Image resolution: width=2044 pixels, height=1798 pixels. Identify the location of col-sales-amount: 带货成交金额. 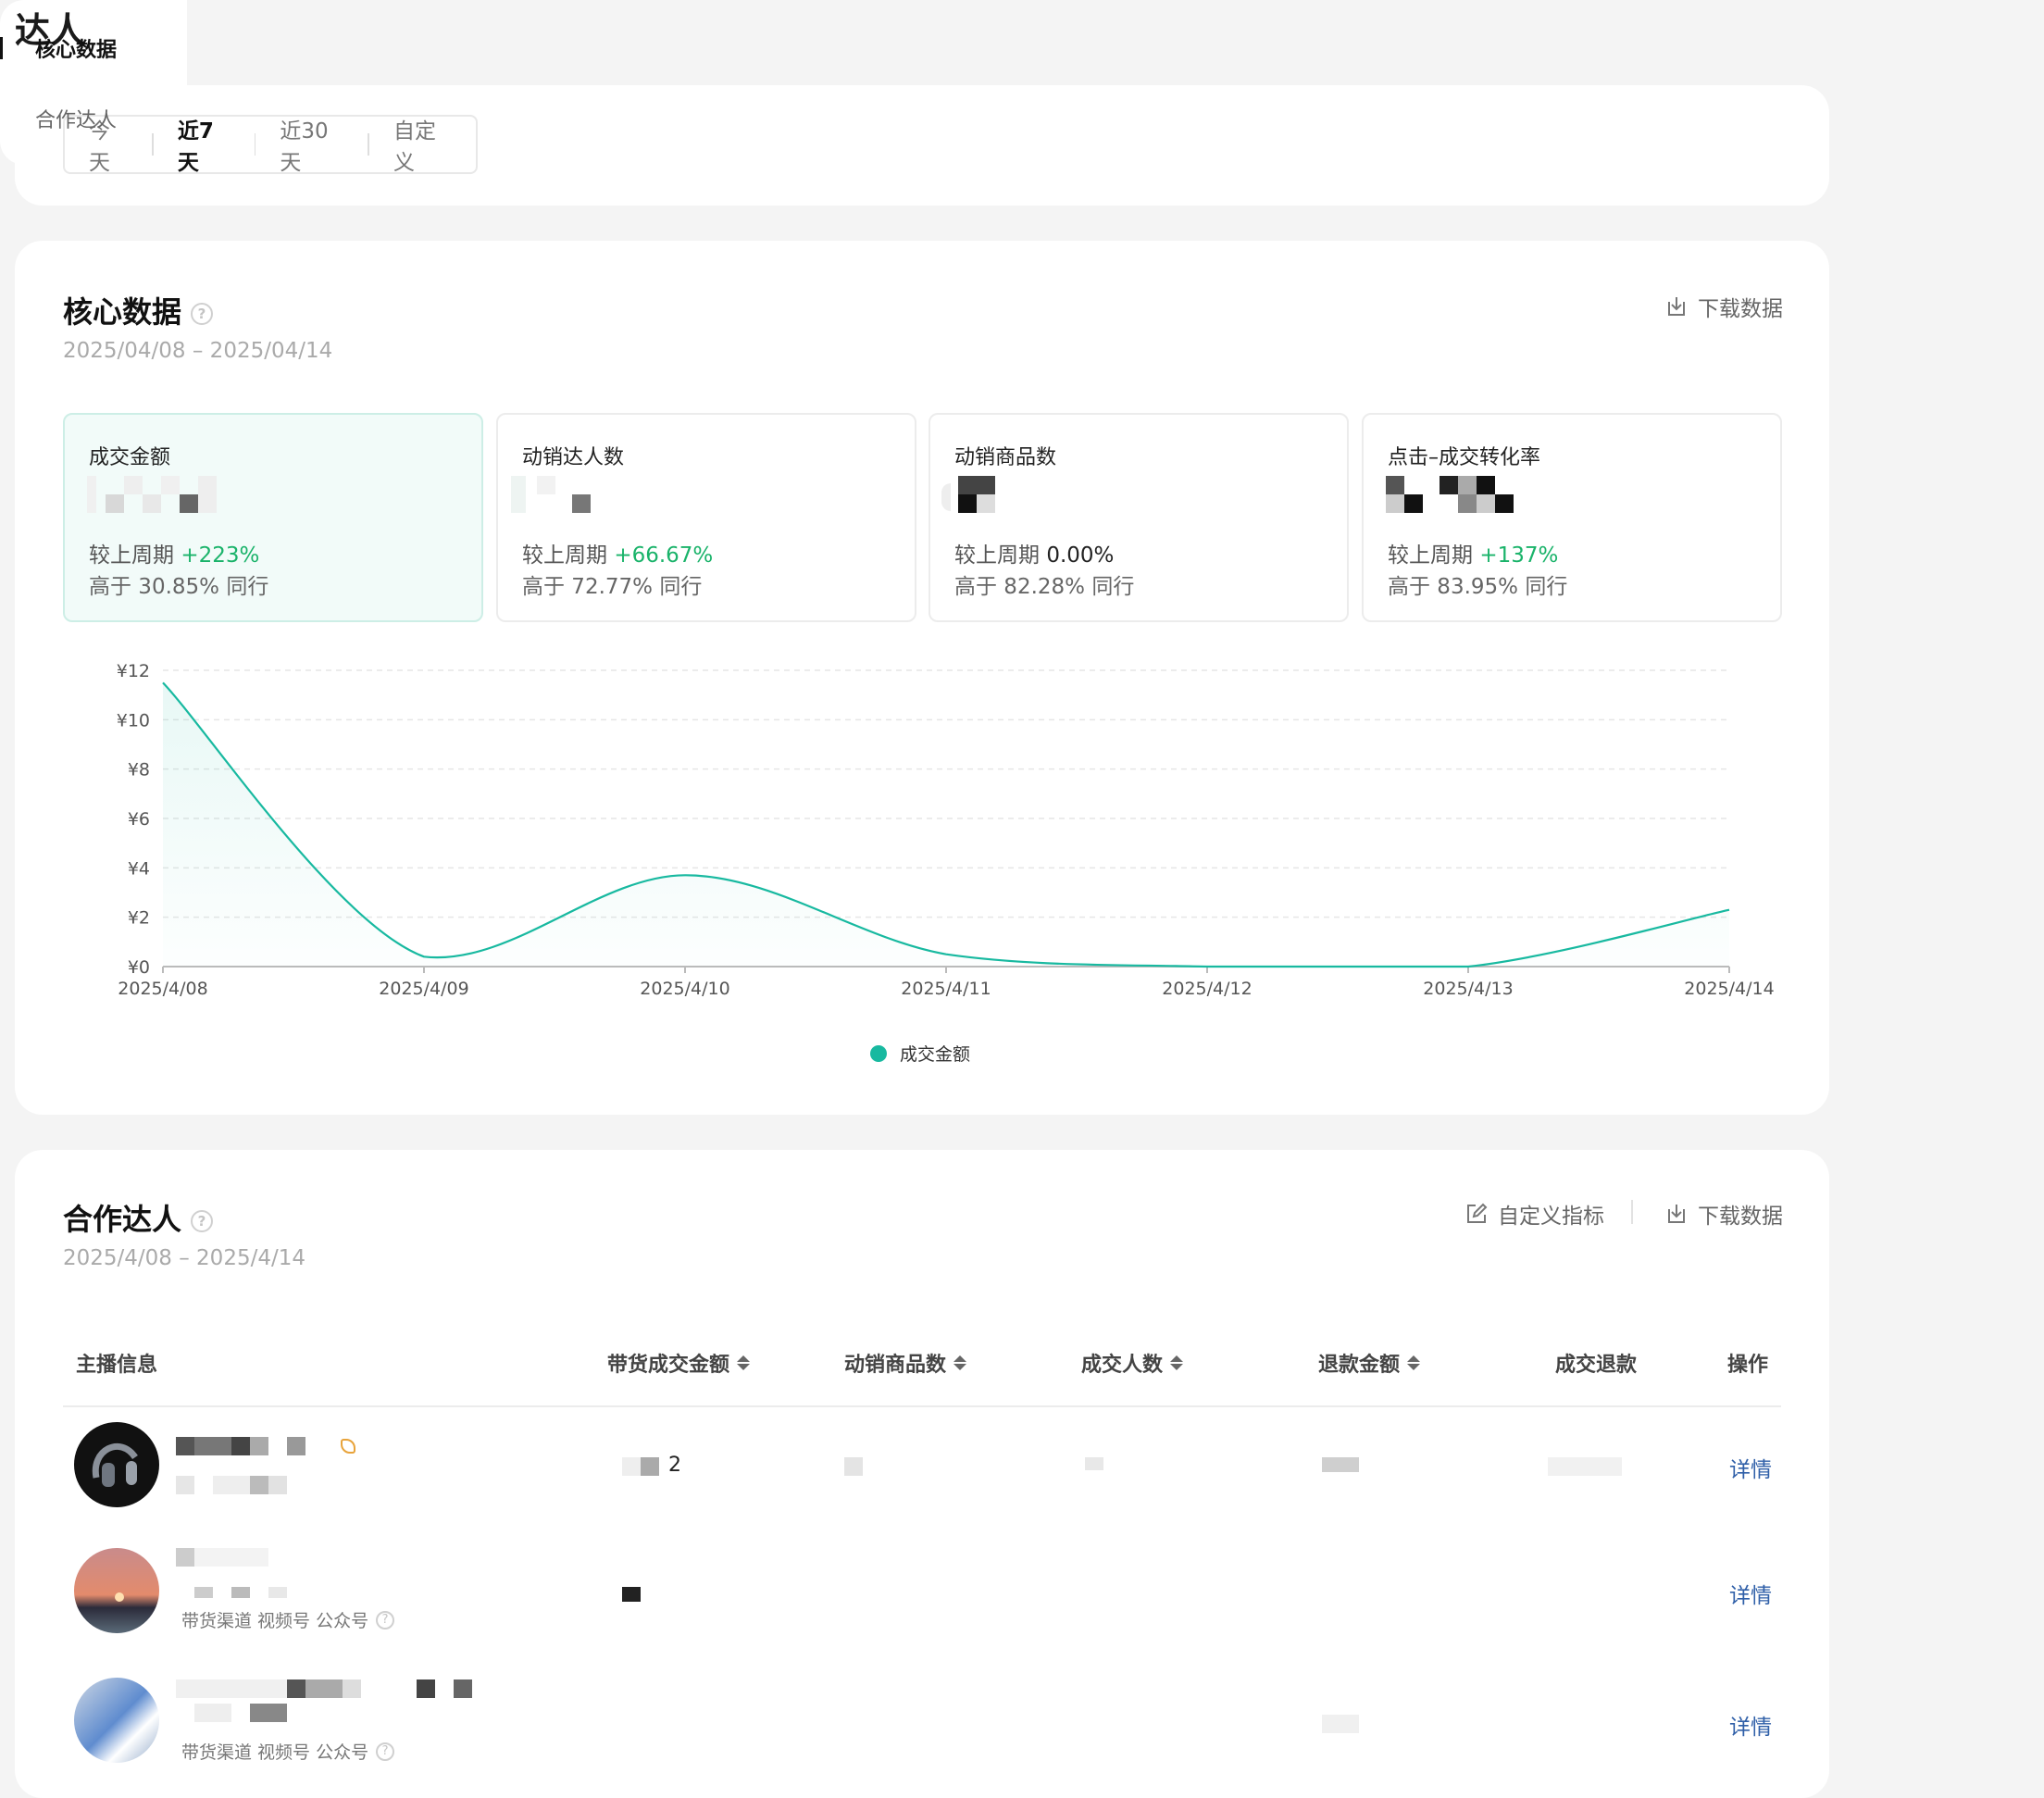
(678, 1363).